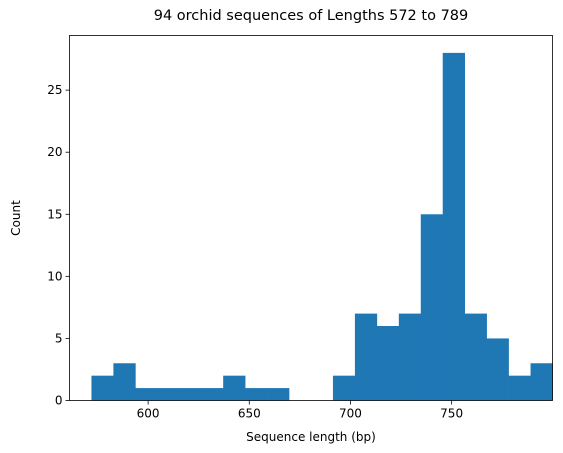 This screenshot has height=453, width=563. I want to click on y-tick-label: 25, so click(54, 90).